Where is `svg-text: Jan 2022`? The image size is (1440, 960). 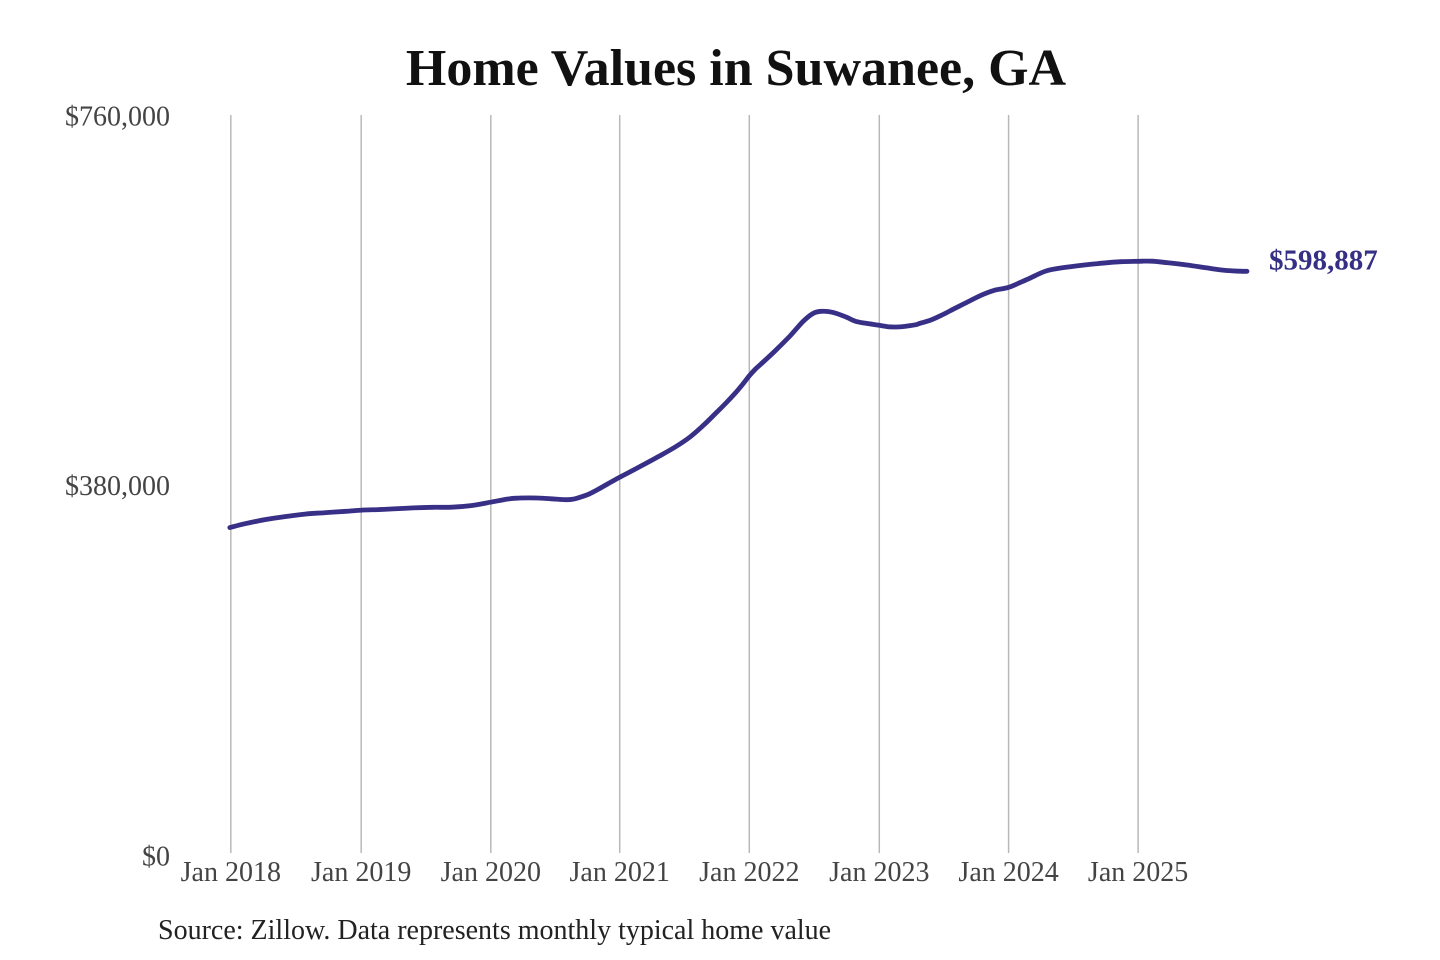
svg-text: Jan 2022 is located at coordinates (749, 872).